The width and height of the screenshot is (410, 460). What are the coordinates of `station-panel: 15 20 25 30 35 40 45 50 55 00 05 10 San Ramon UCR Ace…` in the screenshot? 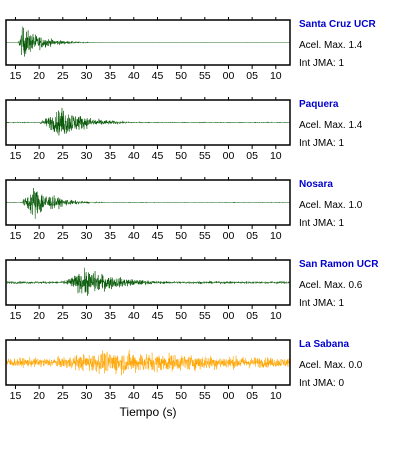 It's located at (192, 289).